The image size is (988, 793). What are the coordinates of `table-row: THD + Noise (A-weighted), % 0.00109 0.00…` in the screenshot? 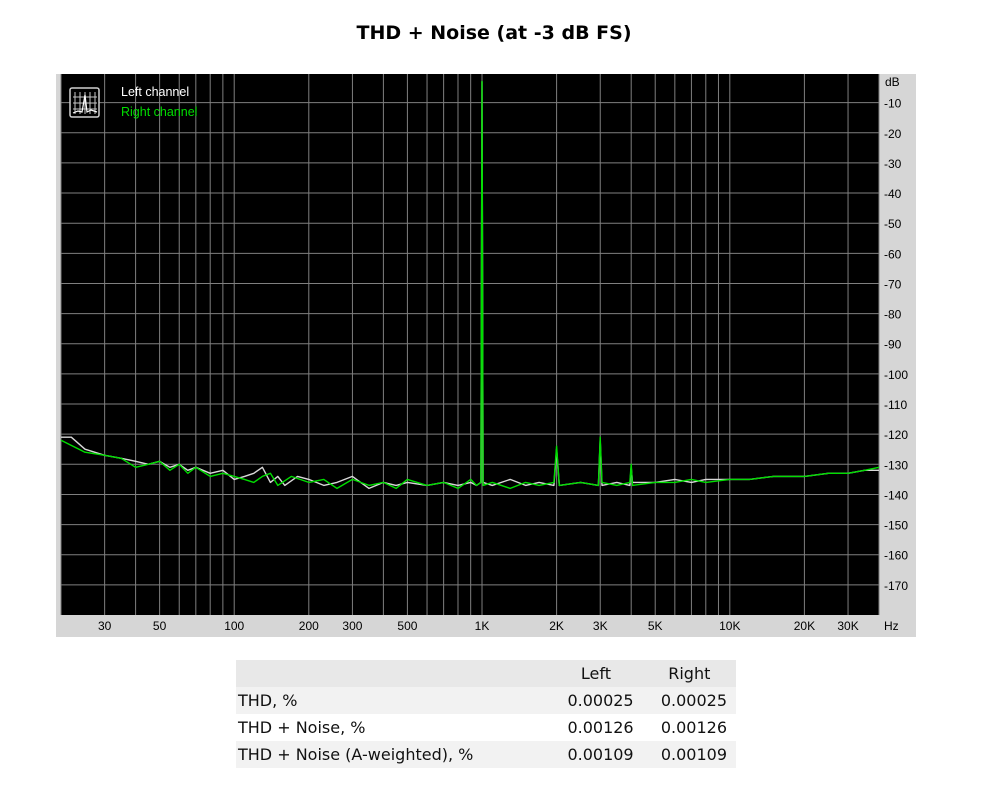 It's located at (486, 754).